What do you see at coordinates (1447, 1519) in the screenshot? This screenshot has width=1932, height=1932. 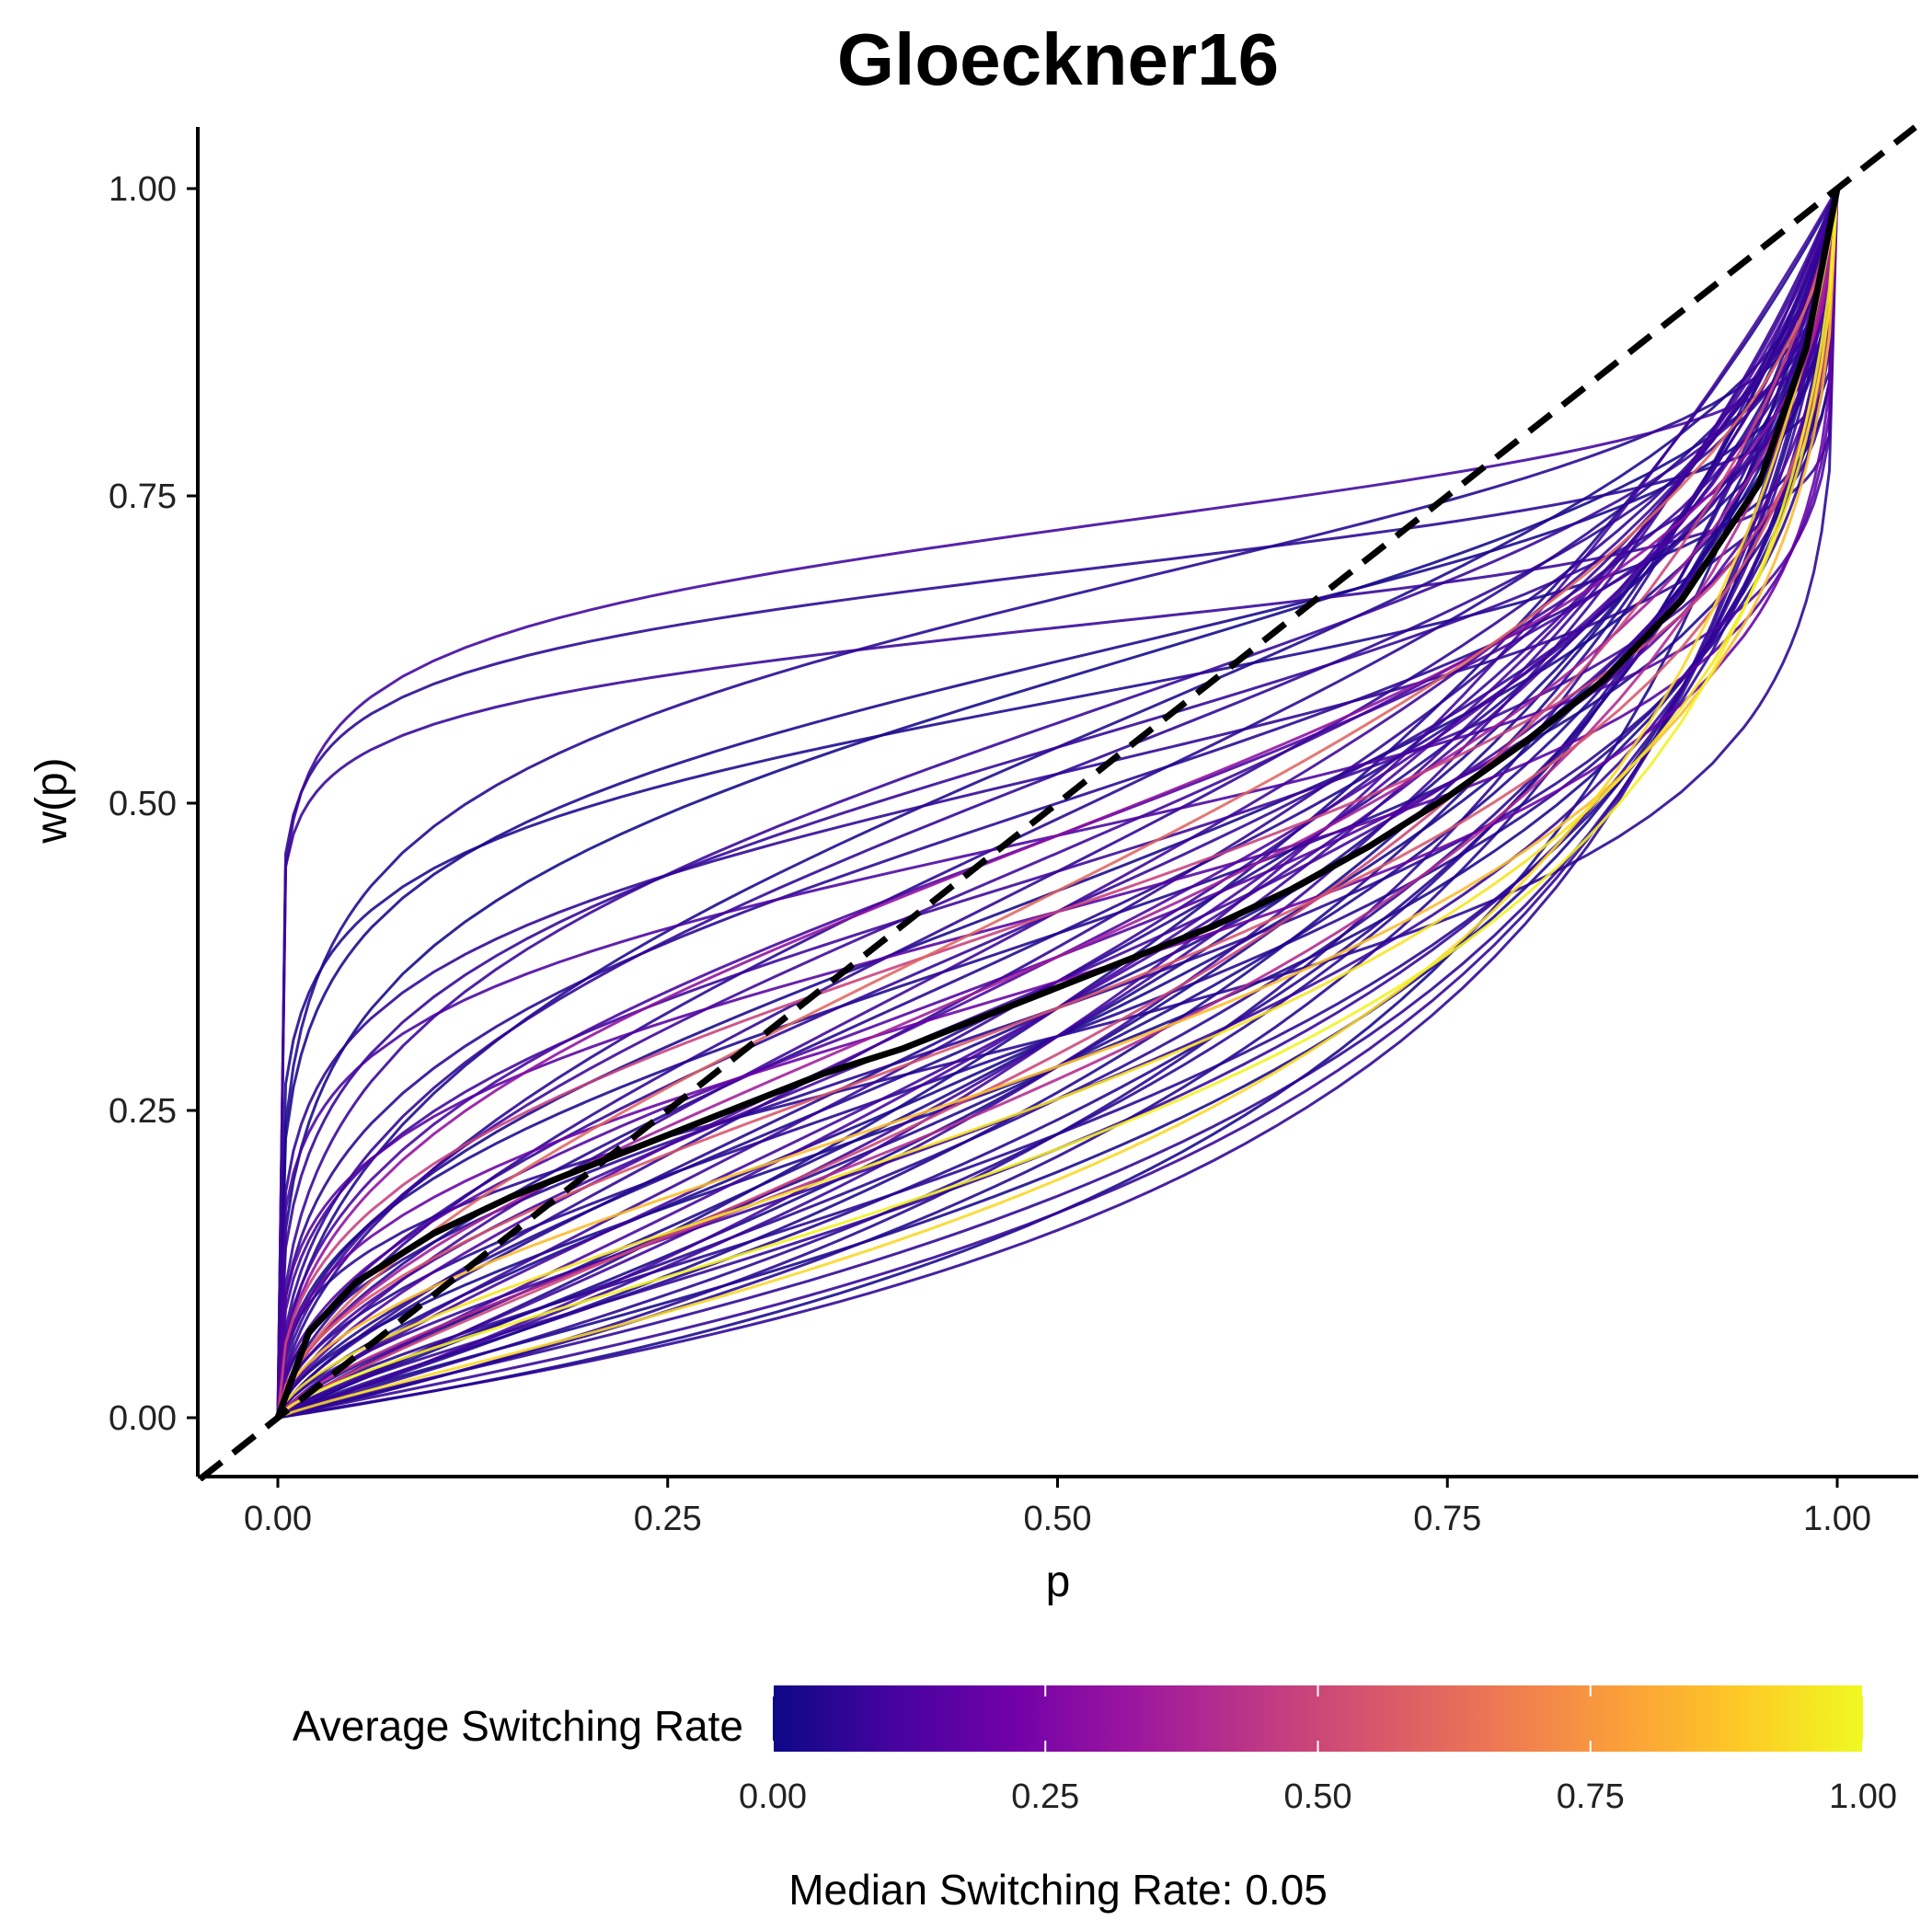 I see `x-tick-label: 0.75` at bounding box center [1447, 1519].